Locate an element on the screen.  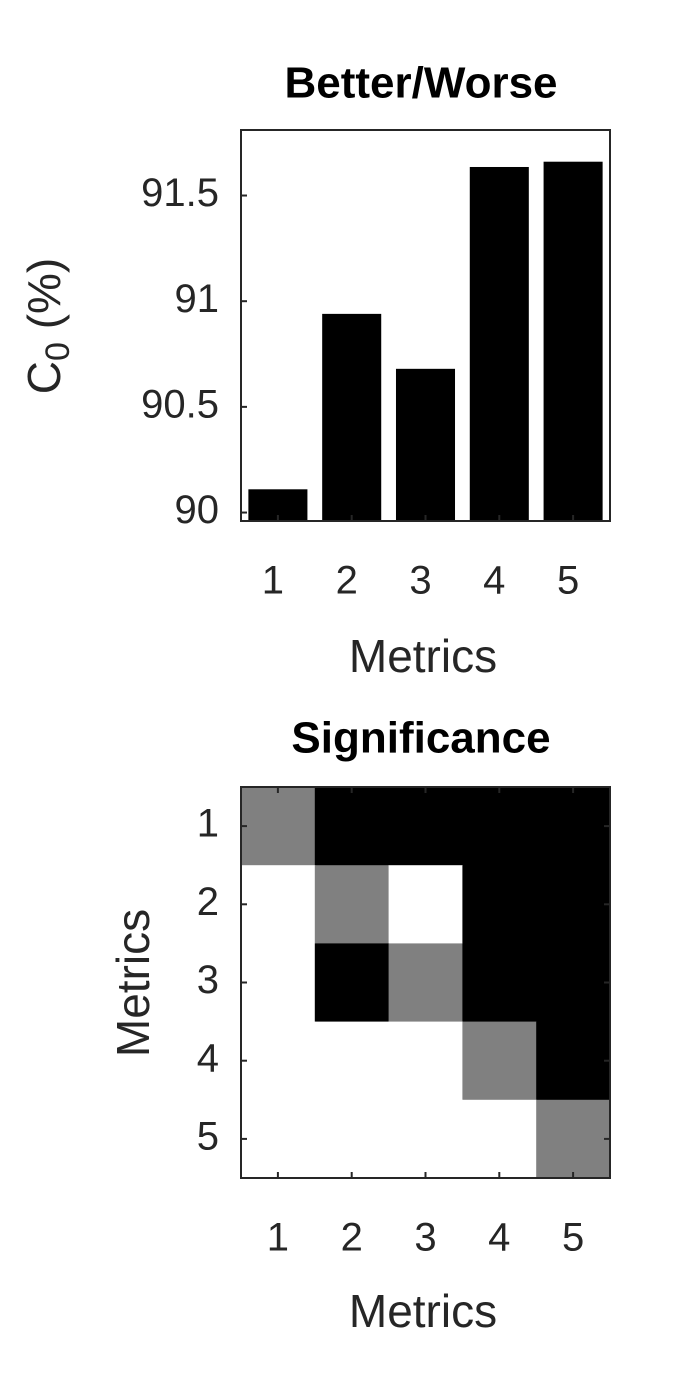
y-label-subscript: 0 is located at coordinates (58, 351).